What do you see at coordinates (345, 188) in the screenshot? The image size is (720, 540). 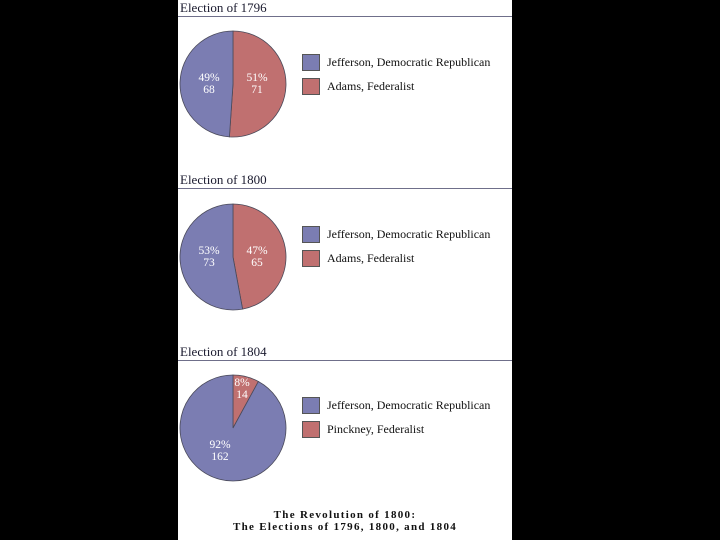 I see `chart-2-divider` at bounding box center [345, 188].